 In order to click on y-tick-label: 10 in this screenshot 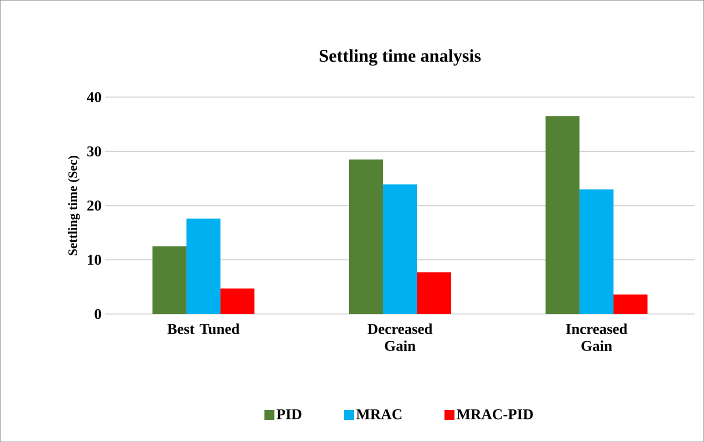, I will do `click(95, 259)`.